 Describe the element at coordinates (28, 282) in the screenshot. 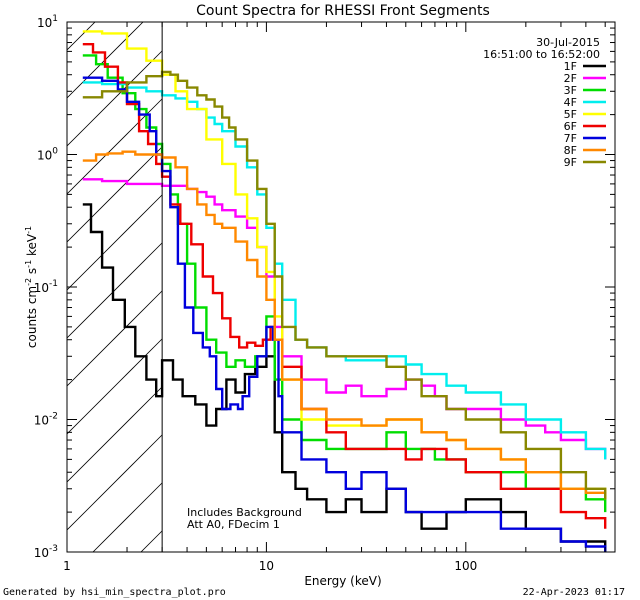

I see `y-axis-label-exp1: -2` at that location.